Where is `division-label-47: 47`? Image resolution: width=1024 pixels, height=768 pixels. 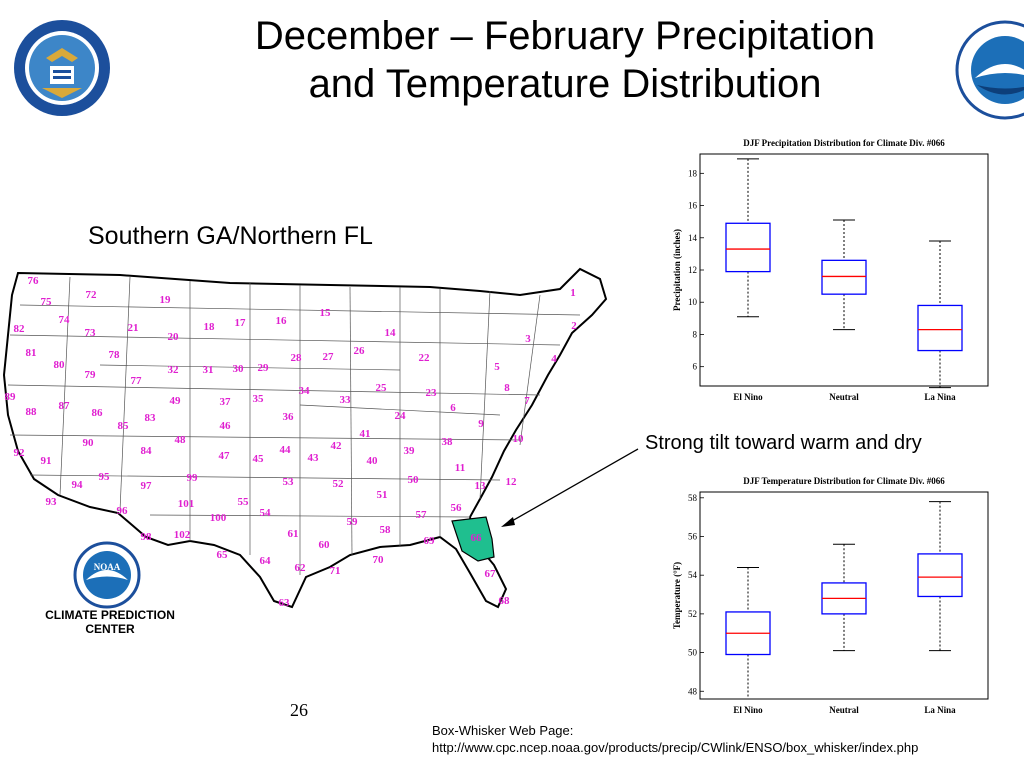
division-label-47: 47 is located at coordinates (225, 456).